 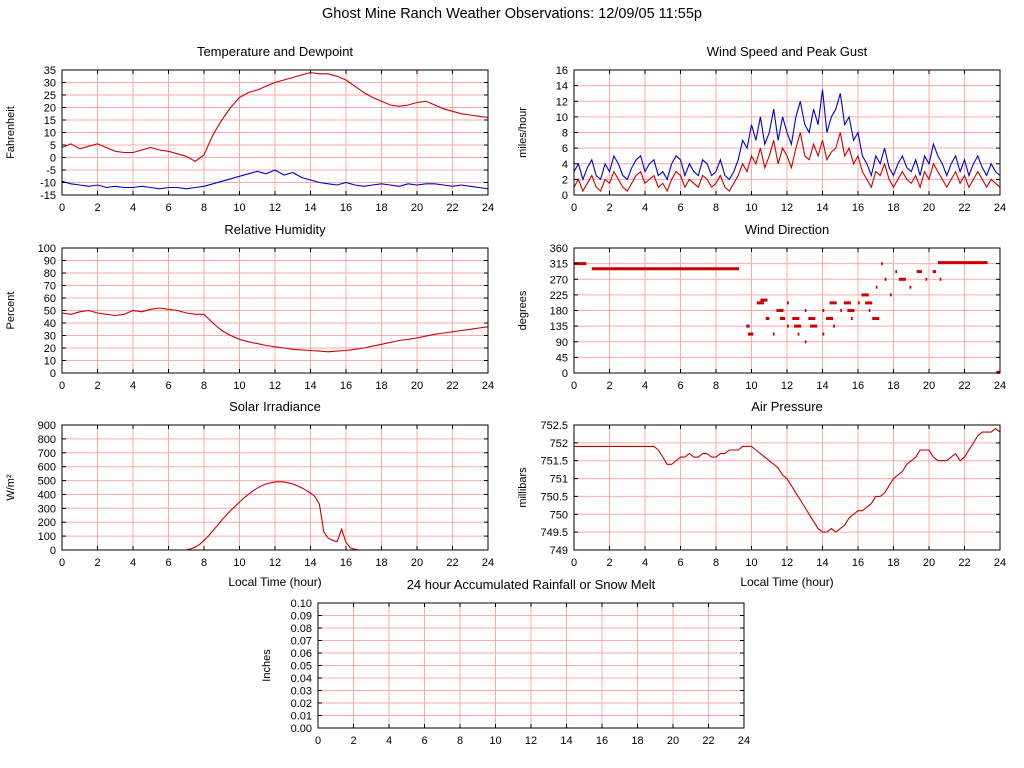 What do you see at coordinates (523, 310) in the screenshot?
I see `svg-text: degrees` at bounding box center [523, 310].